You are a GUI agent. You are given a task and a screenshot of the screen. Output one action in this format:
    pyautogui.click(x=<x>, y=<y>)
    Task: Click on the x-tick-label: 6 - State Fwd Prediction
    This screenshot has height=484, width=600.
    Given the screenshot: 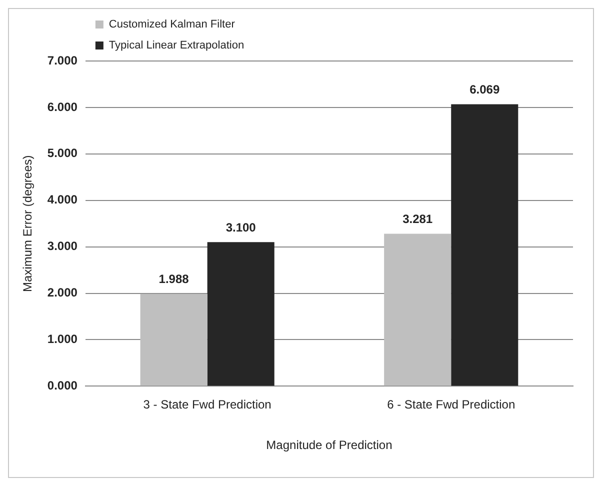 What is the action you would take?
    pyautogui.click(x=451, y=405)
    